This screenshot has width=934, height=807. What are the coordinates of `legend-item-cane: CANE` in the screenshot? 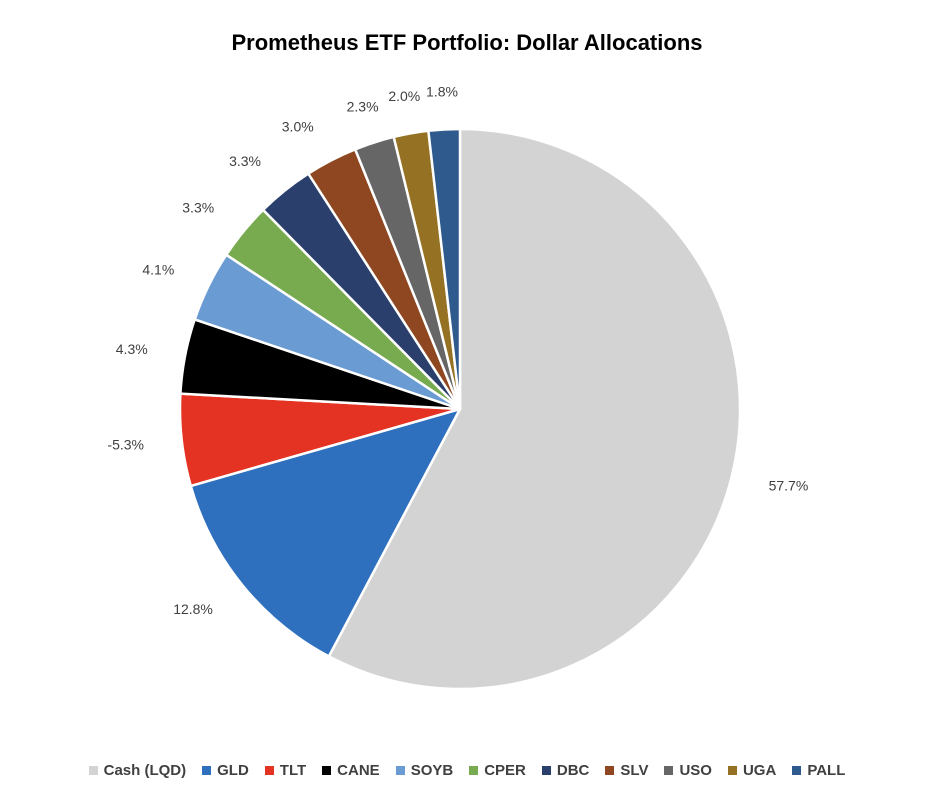 It's located at (351, 770).